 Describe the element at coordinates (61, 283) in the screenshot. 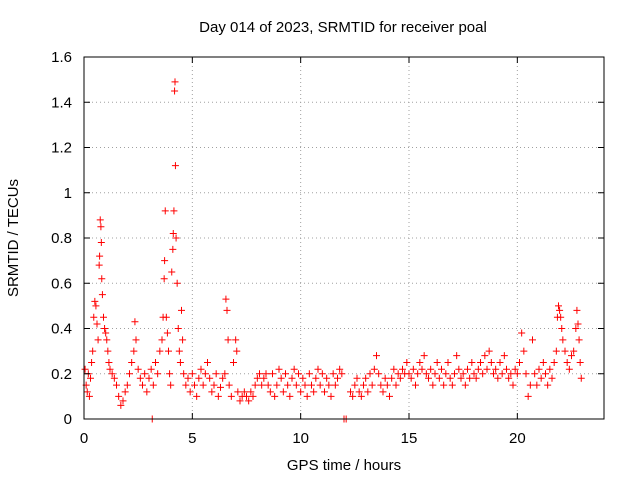

I see `y-tick-label: 0.6` at that location.